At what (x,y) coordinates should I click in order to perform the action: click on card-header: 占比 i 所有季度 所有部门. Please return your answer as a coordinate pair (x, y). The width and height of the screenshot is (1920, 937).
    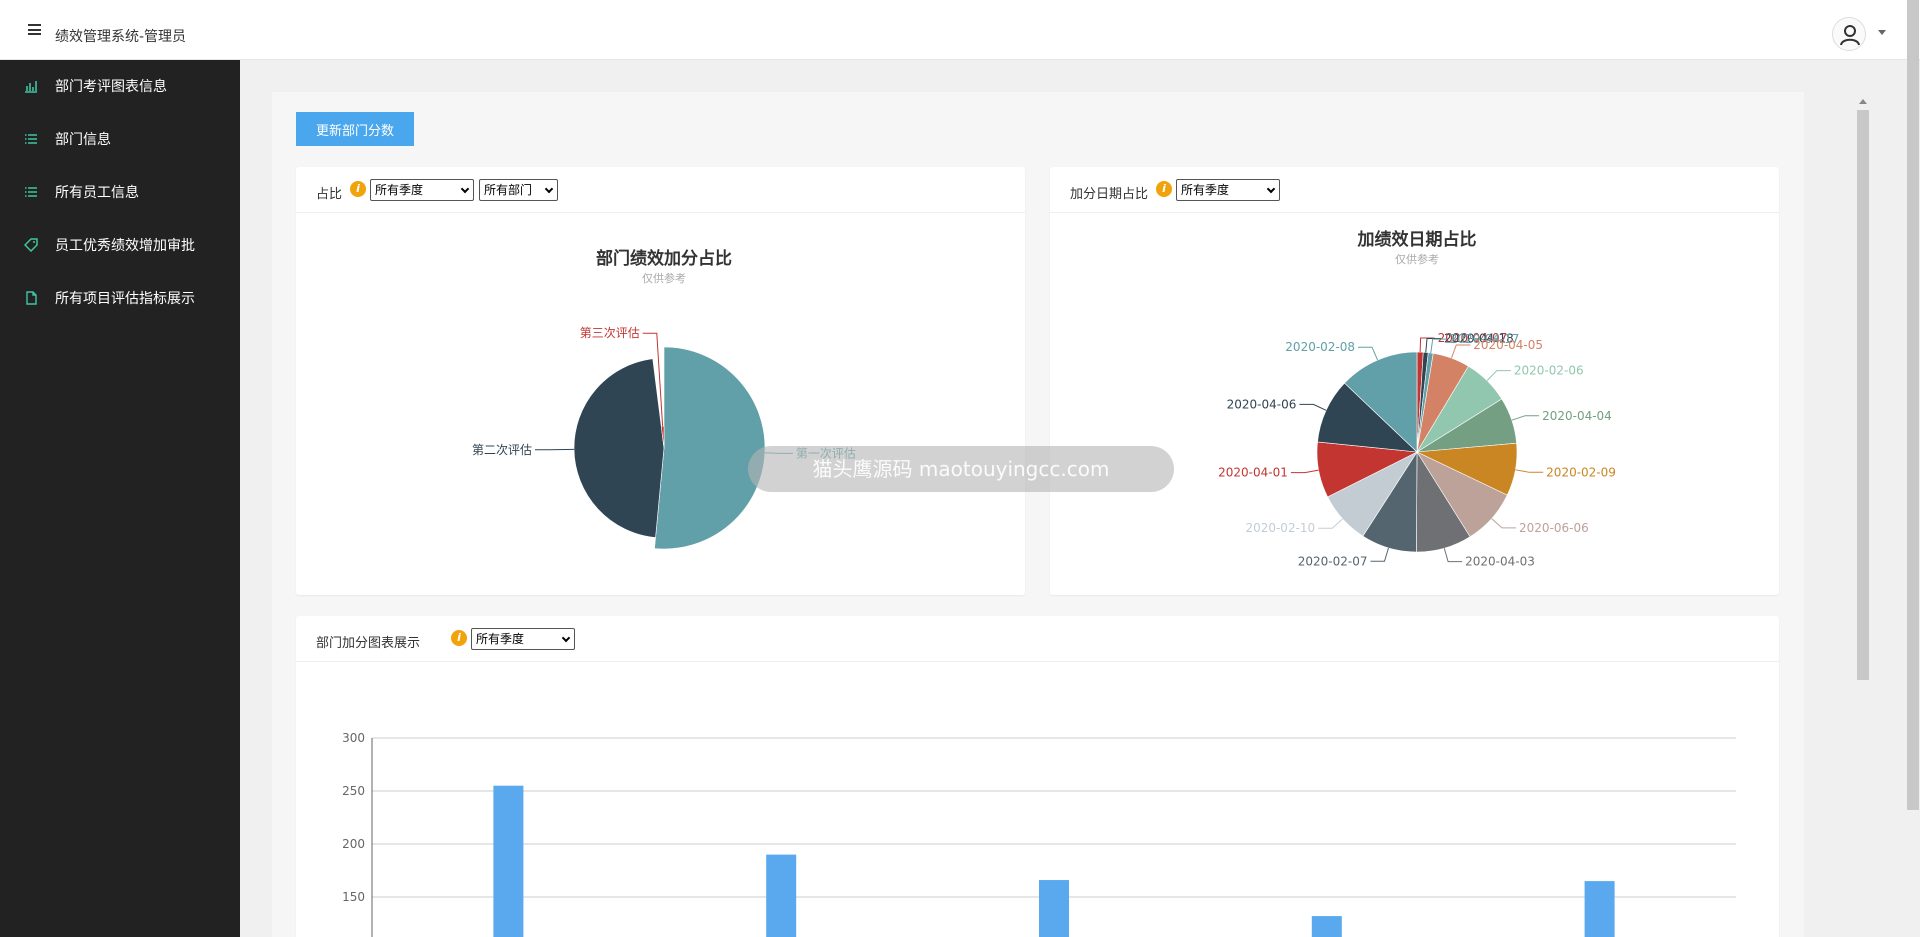
    Looking at the image, I should click on (660, 190).